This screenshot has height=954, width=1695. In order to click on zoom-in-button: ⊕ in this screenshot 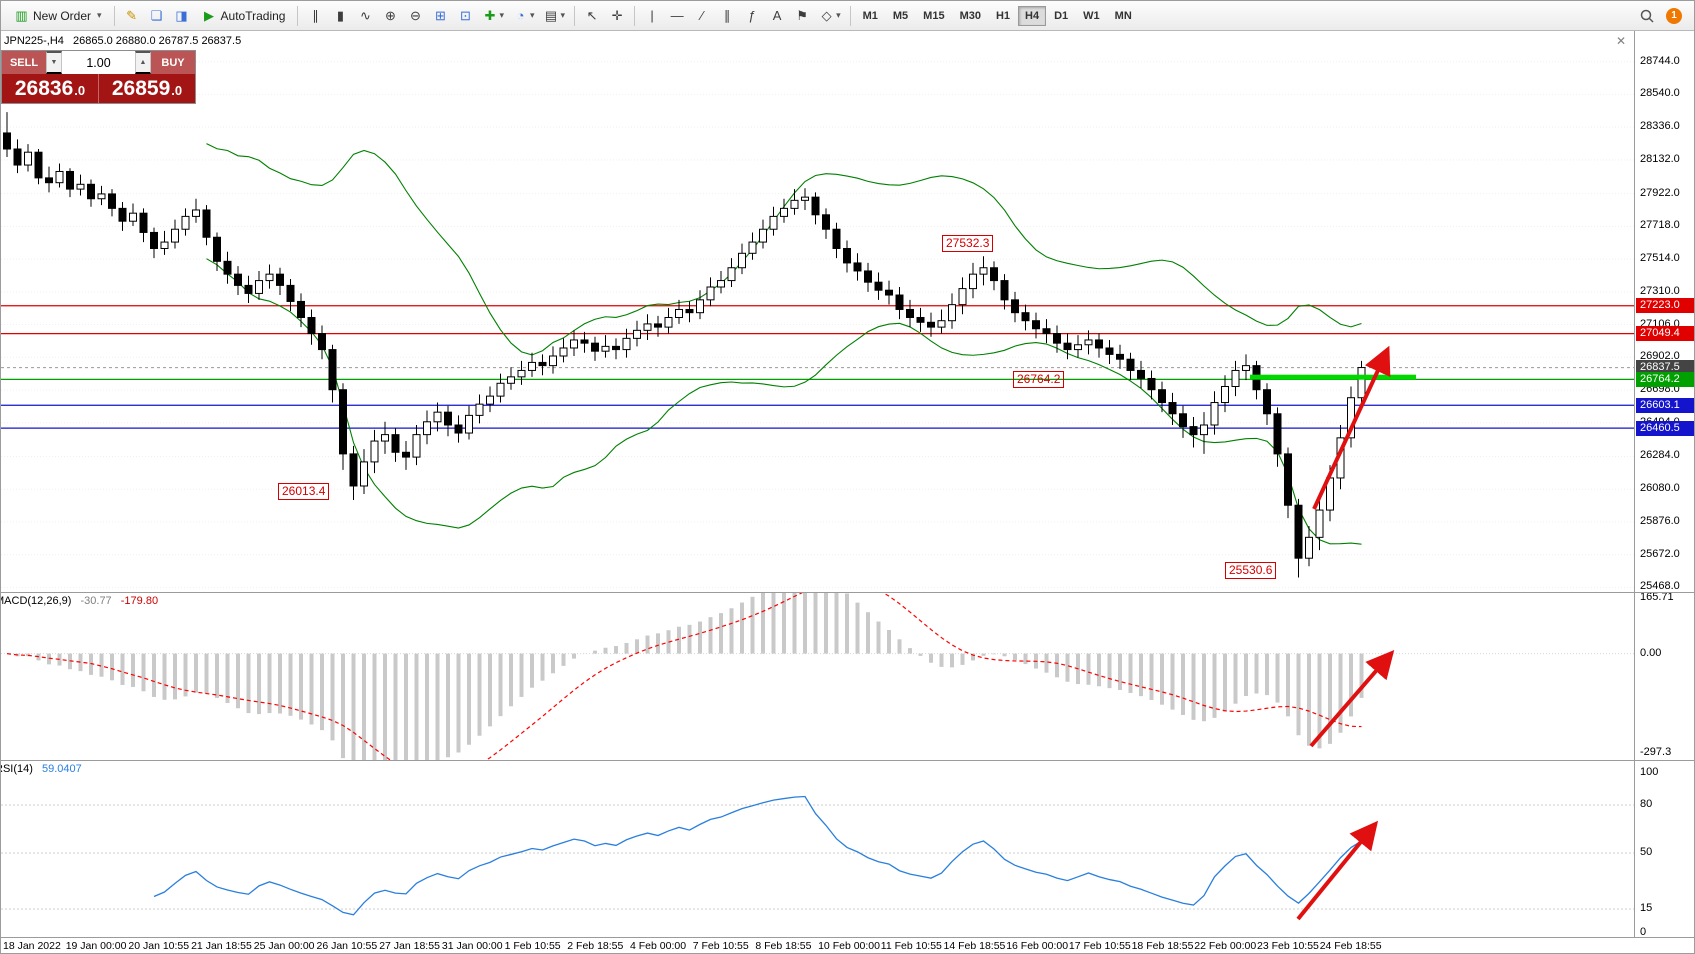, I will do `click(390, 16)`.